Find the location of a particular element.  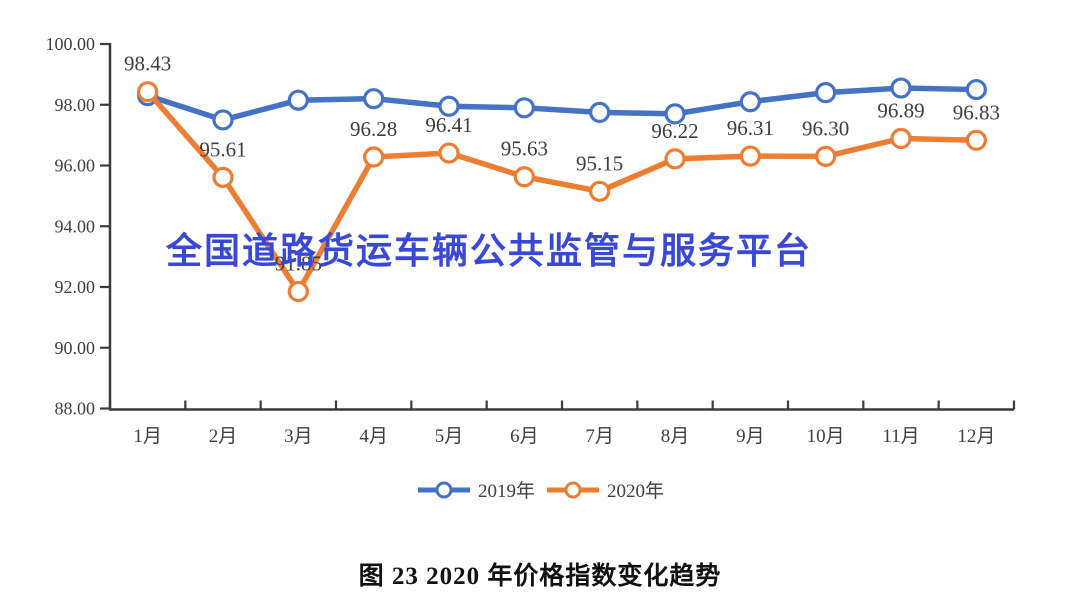

chart-legend: 2019年 2020年 is located at coordinates (540, 489).